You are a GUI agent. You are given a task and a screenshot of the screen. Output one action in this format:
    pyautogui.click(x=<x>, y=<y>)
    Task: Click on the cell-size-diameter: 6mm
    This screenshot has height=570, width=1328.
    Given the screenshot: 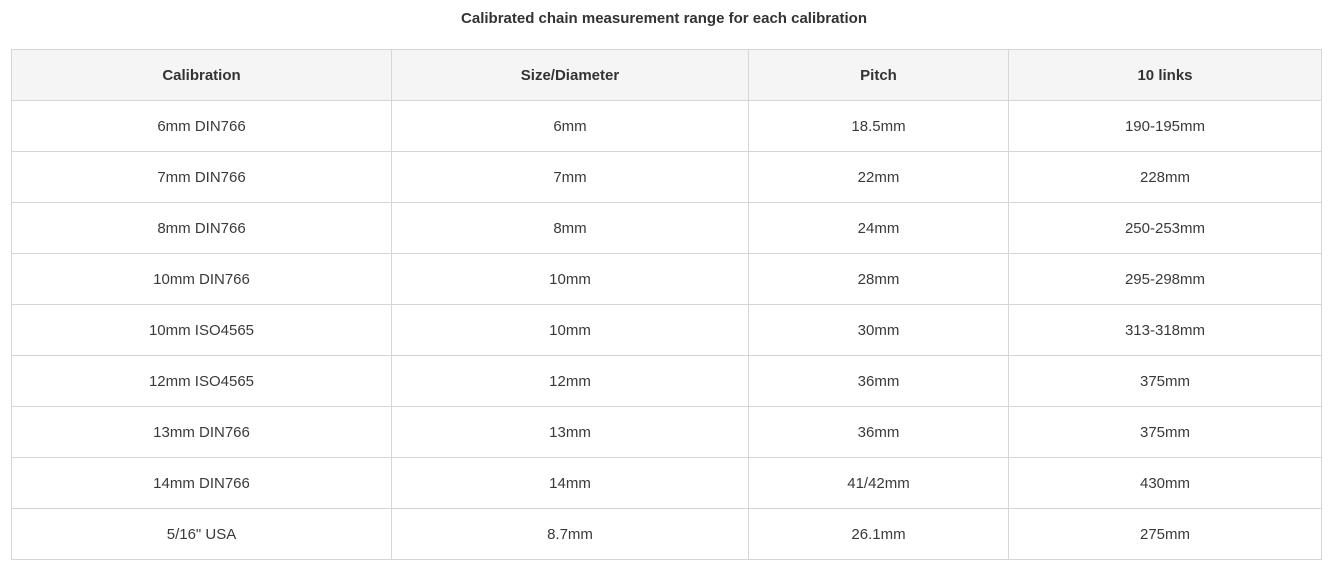 What is the action you would take?
    pyautogui.click(x=570, y=126)
    